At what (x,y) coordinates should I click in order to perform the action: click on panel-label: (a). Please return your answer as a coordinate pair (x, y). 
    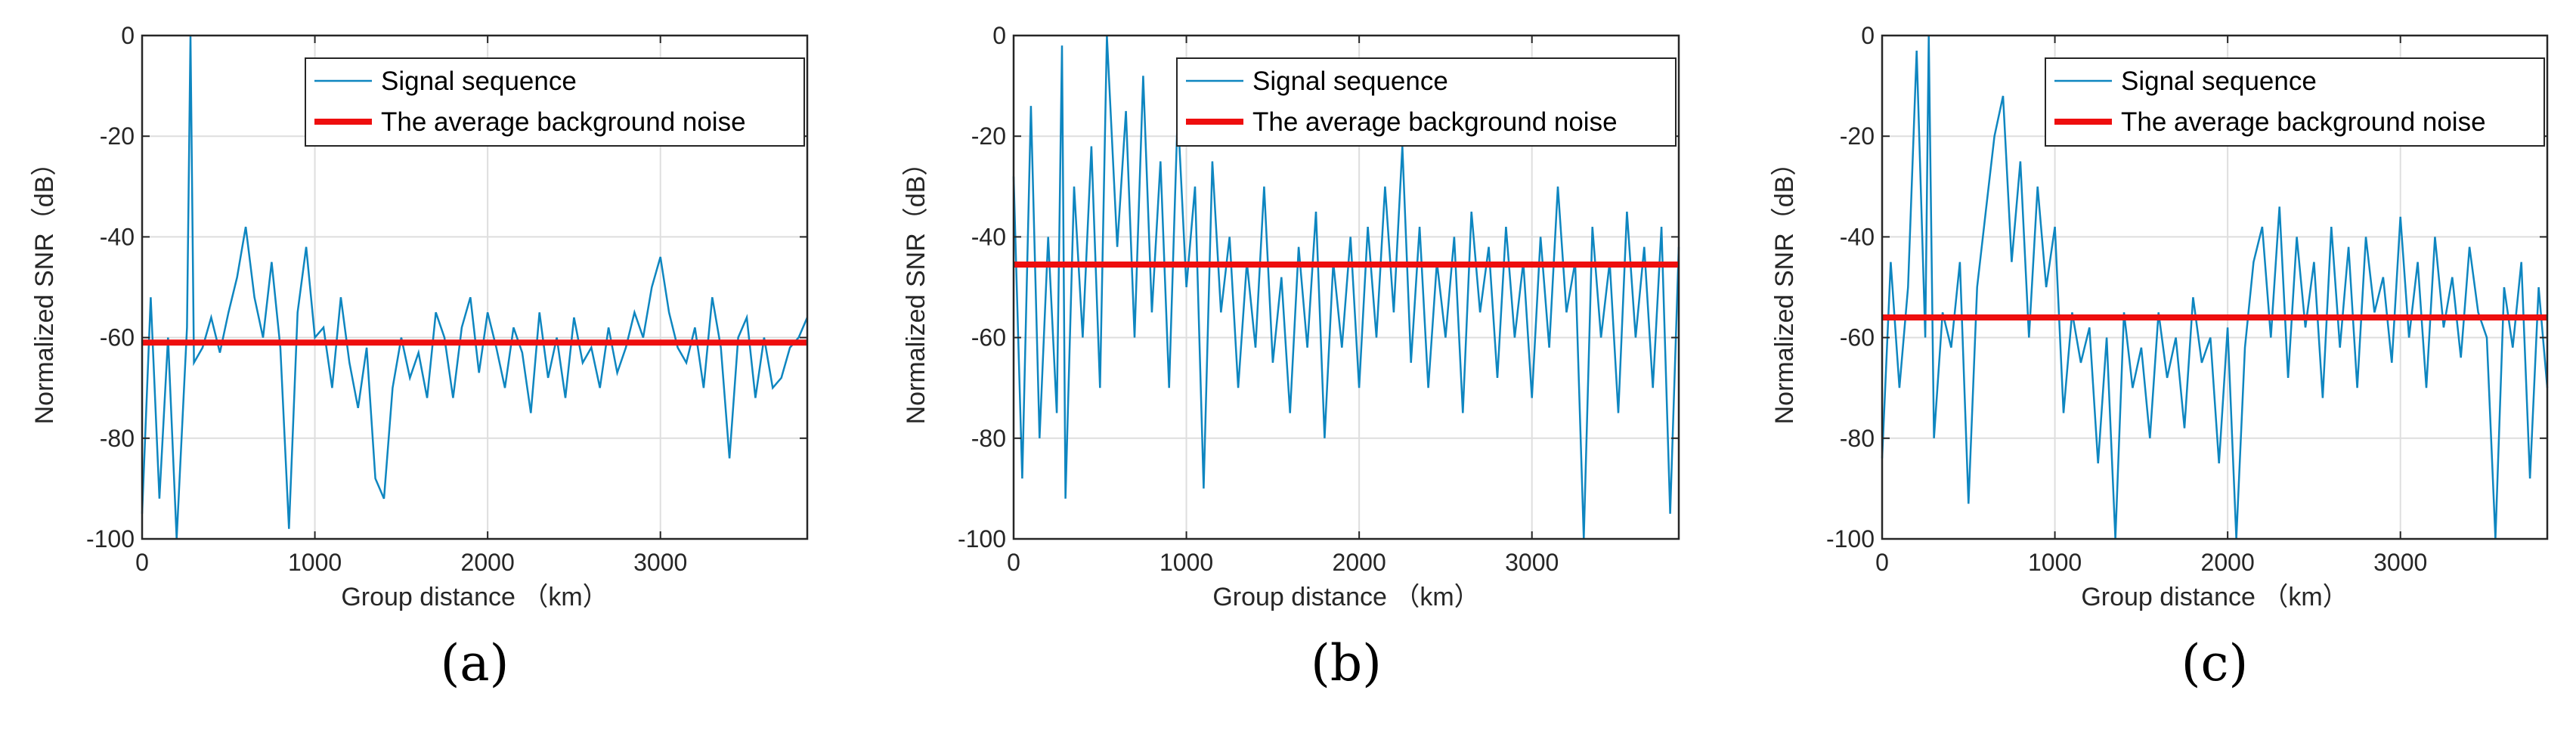
    Looking at the image, I should click on (475, 663).